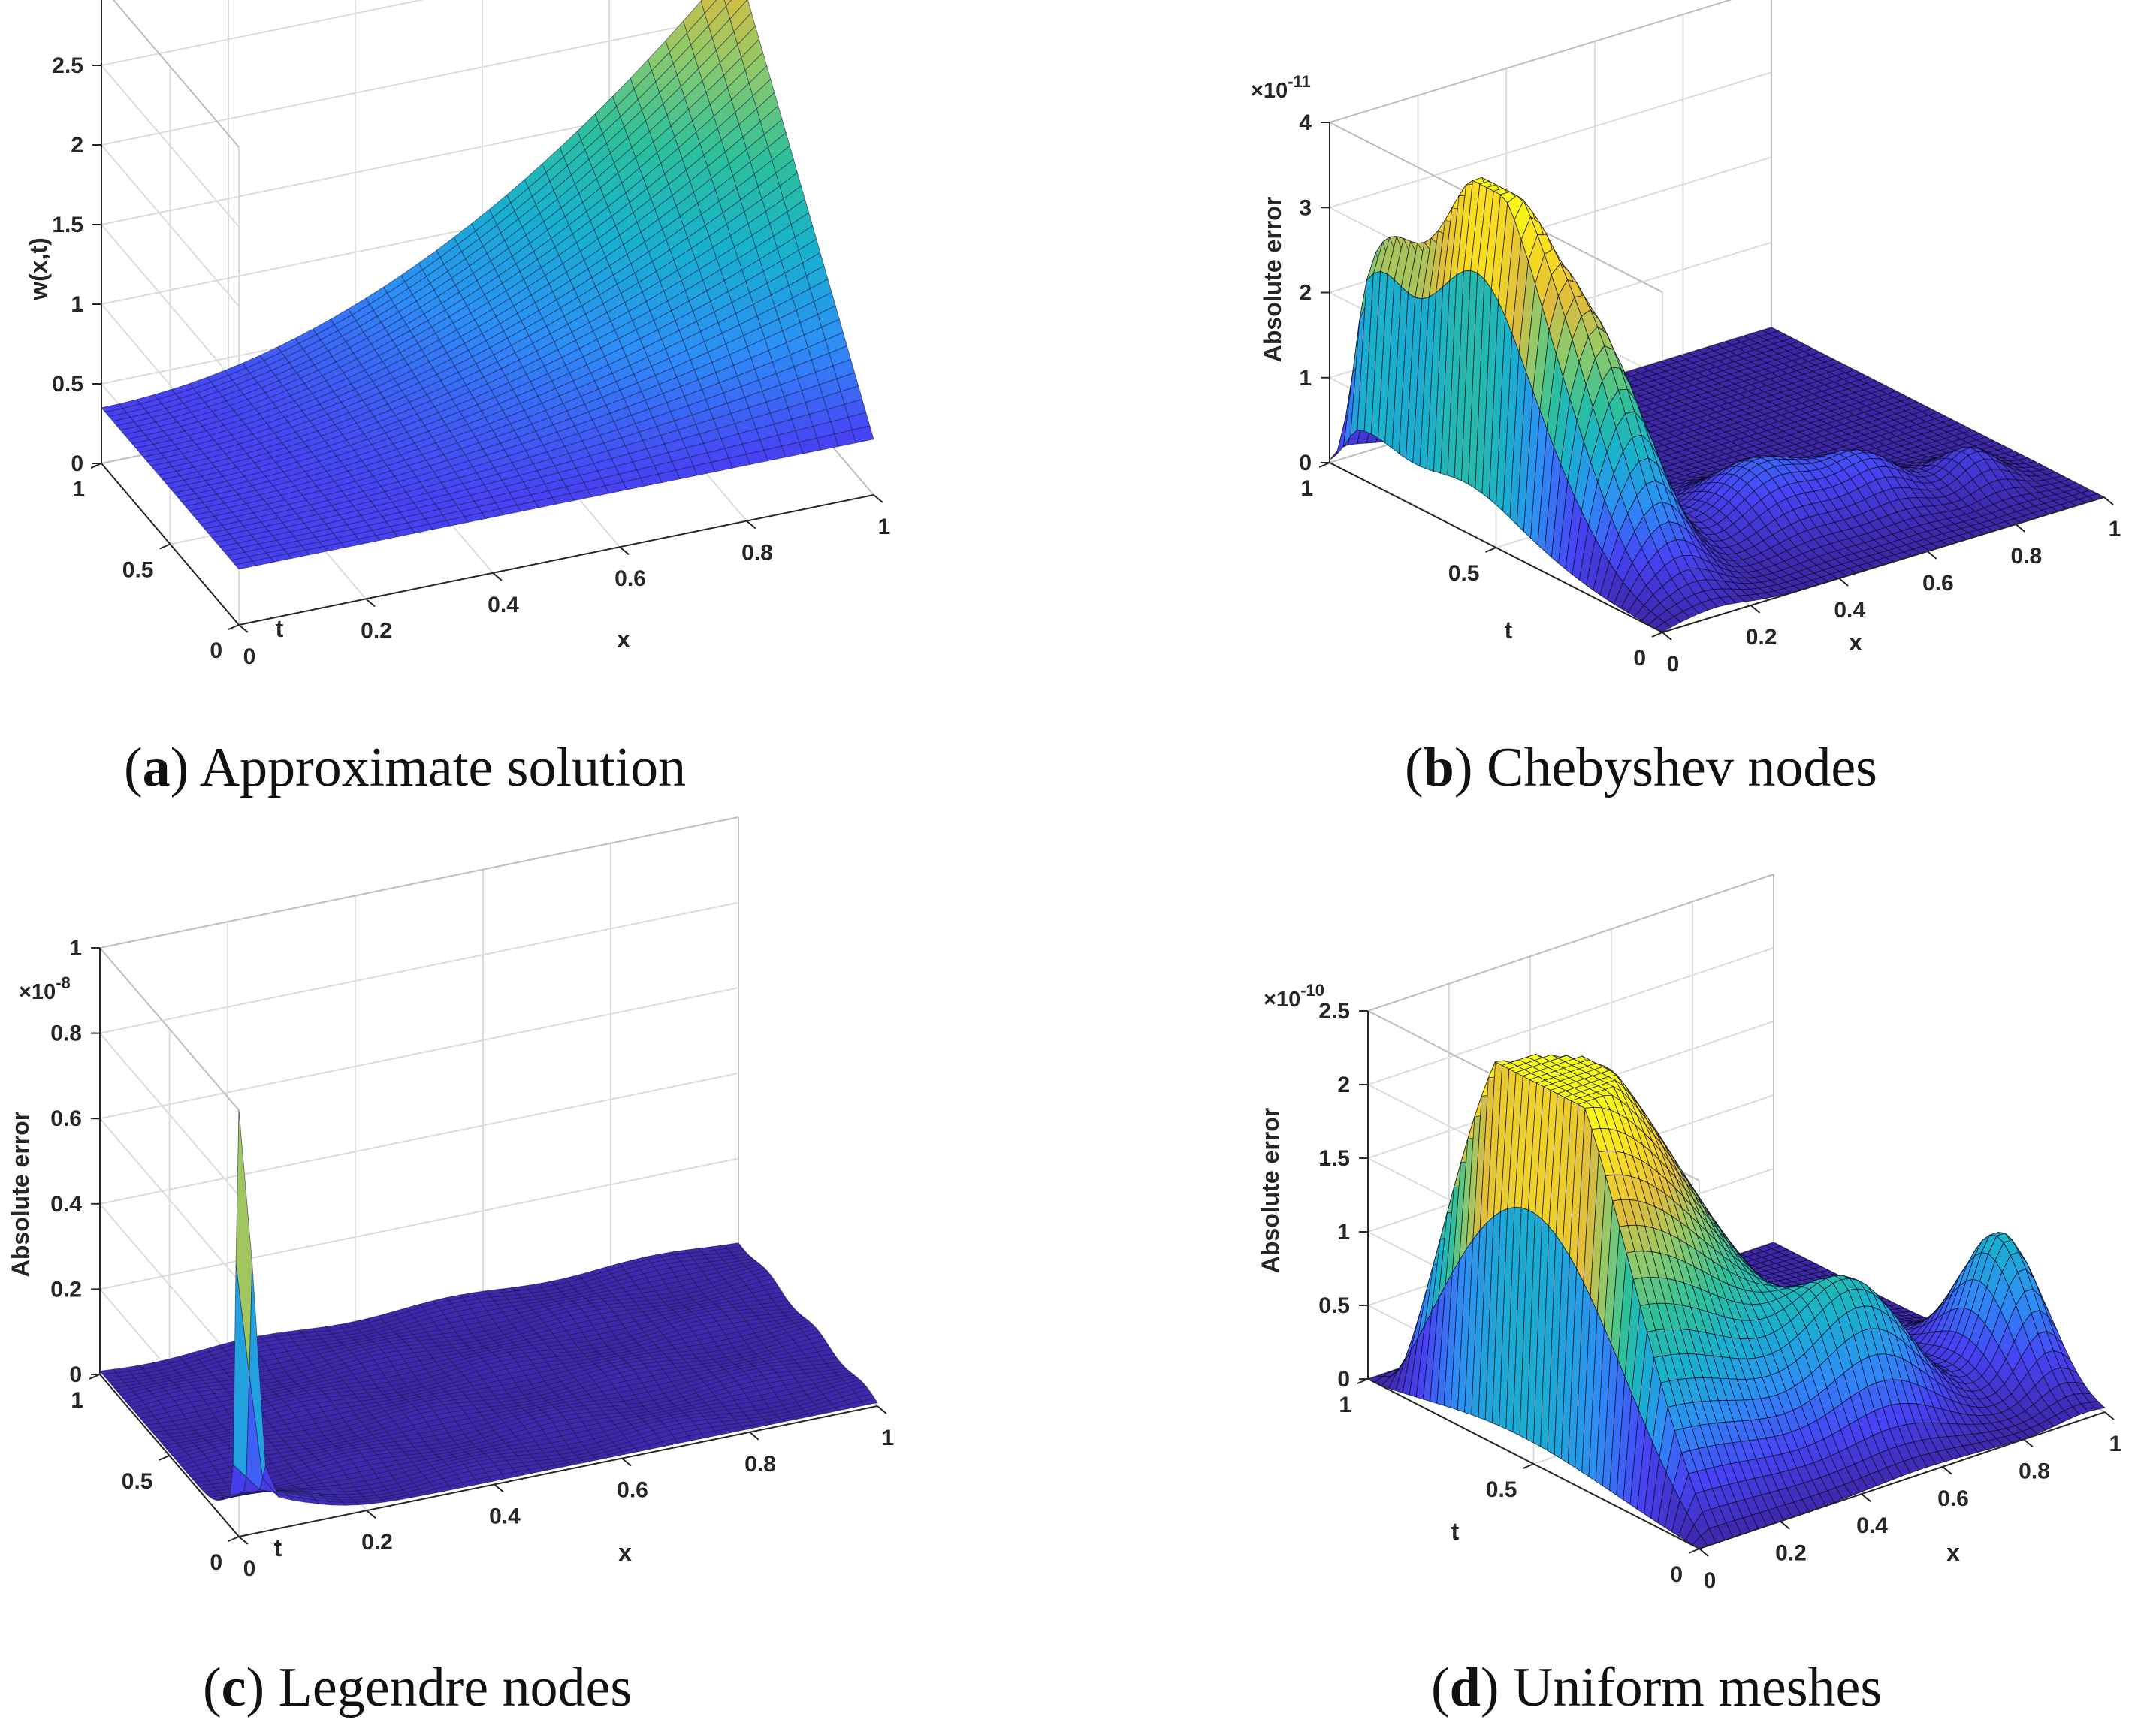  Describe the element at coordinates (67, 225) in the screenshot. I see `z-tick-label: 1.5` at that location.